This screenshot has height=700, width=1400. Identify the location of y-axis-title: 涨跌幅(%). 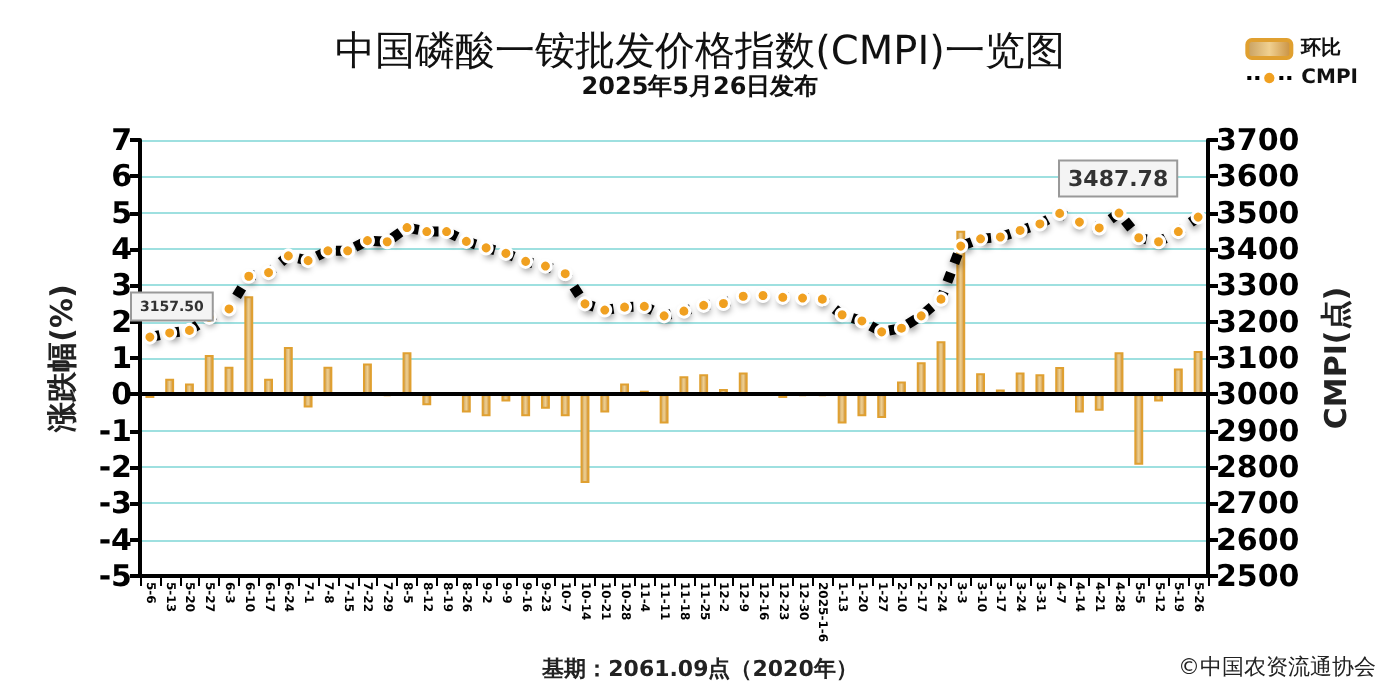
(61, 359).